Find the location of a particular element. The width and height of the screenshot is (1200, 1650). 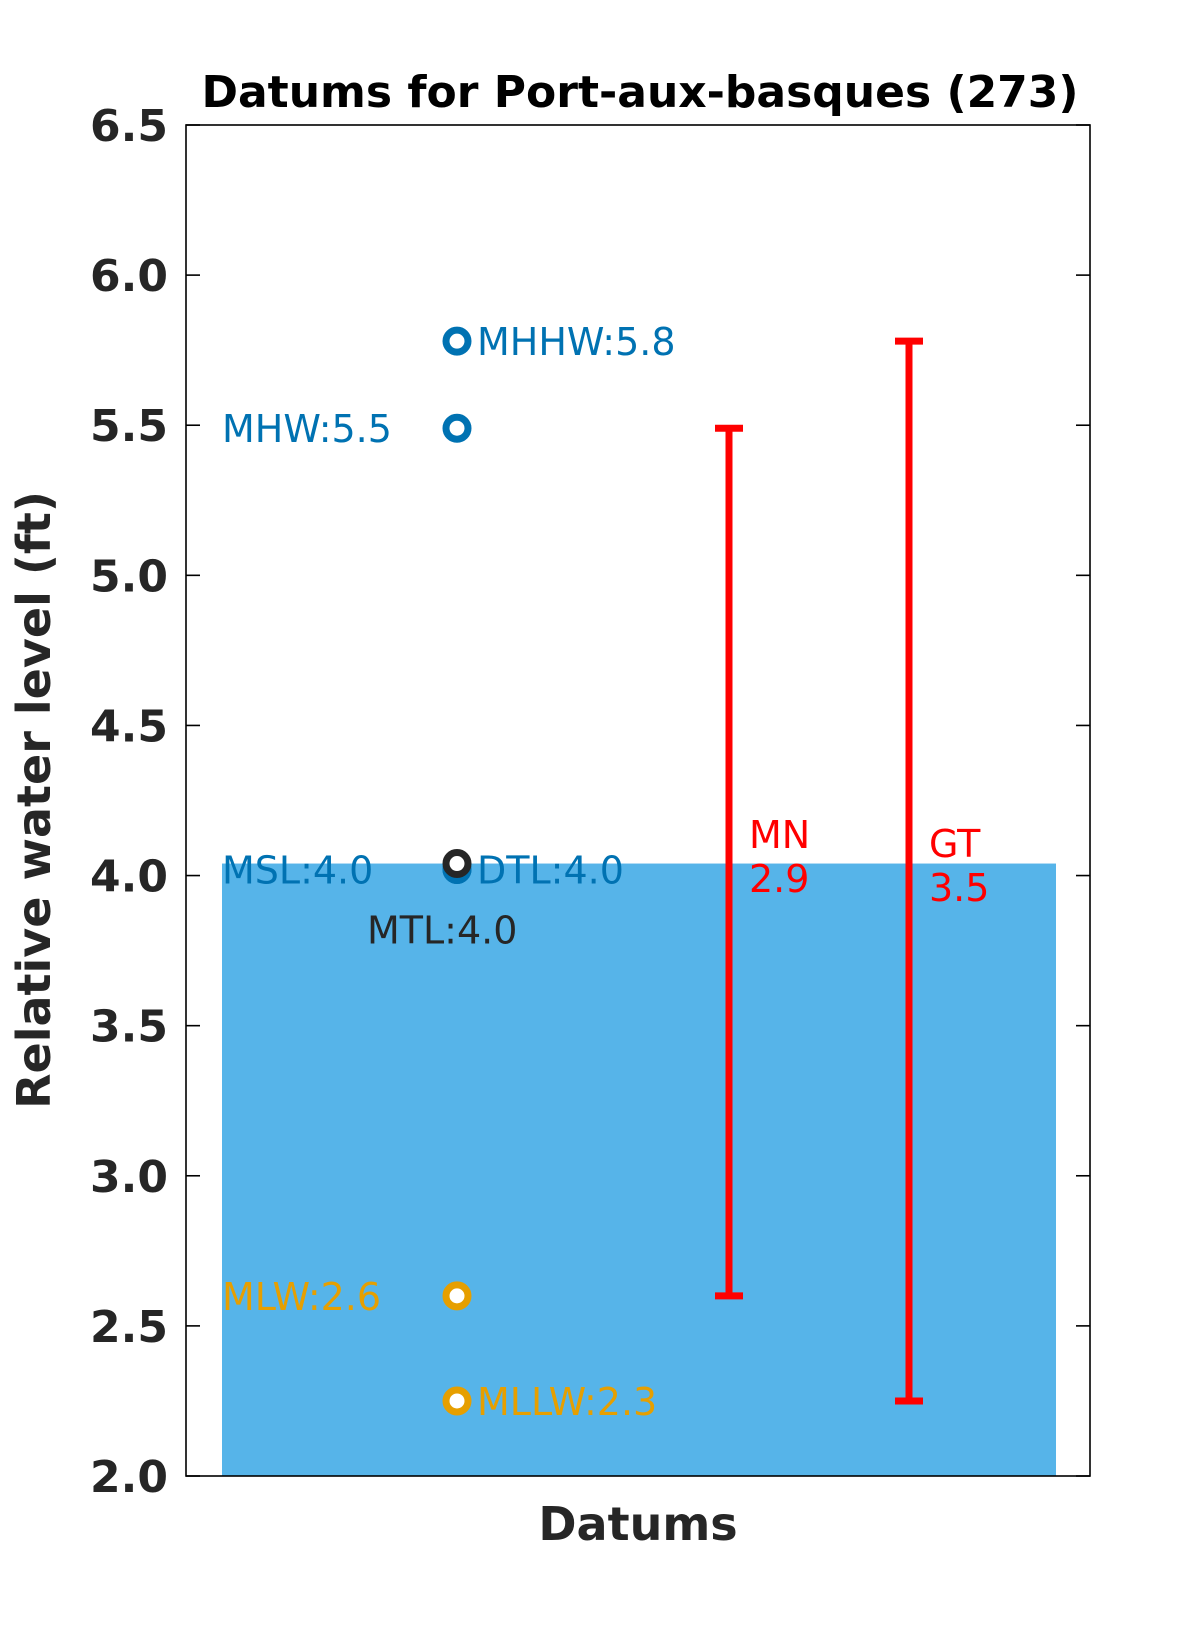

range-bars: MN2.9 GT3.5 is located at coordinates (852, 871).